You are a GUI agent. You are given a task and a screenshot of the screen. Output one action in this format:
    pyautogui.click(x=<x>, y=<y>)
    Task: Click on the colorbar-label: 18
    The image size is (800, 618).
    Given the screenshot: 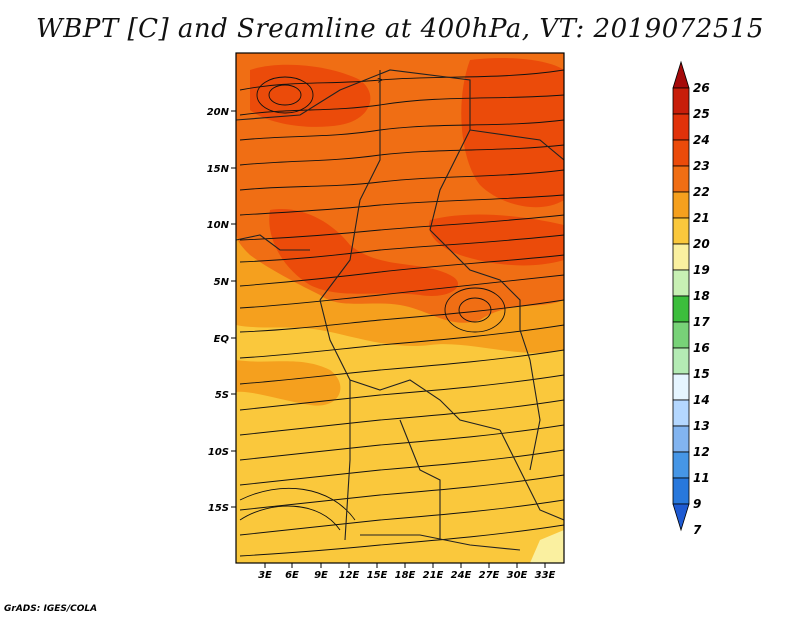 What is the action you would take?
    pyautogui.click(x=701, y=296)
    